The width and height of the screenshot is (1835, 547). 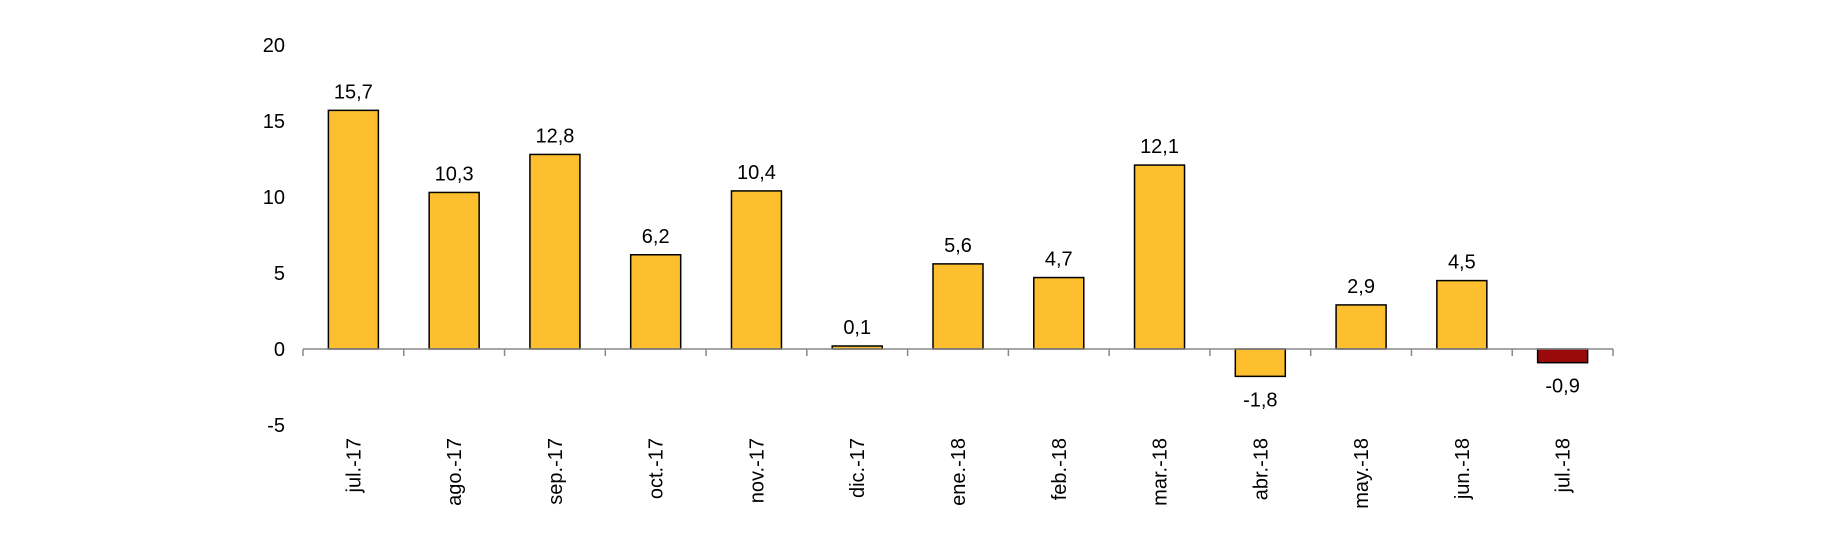 I want to click on data-label: -1,8, so click(x=1260, y=400).